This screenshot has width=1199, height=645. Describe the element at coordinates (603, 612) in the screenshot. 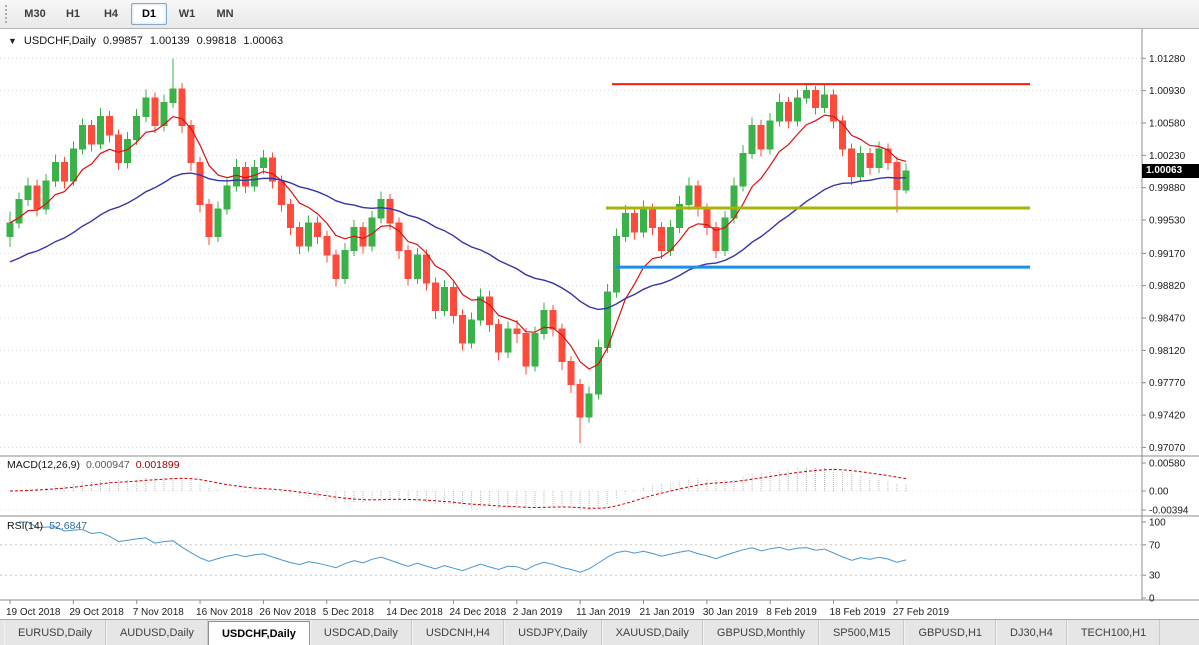

I see `svg-text: 11 Jan 2019` at that location.